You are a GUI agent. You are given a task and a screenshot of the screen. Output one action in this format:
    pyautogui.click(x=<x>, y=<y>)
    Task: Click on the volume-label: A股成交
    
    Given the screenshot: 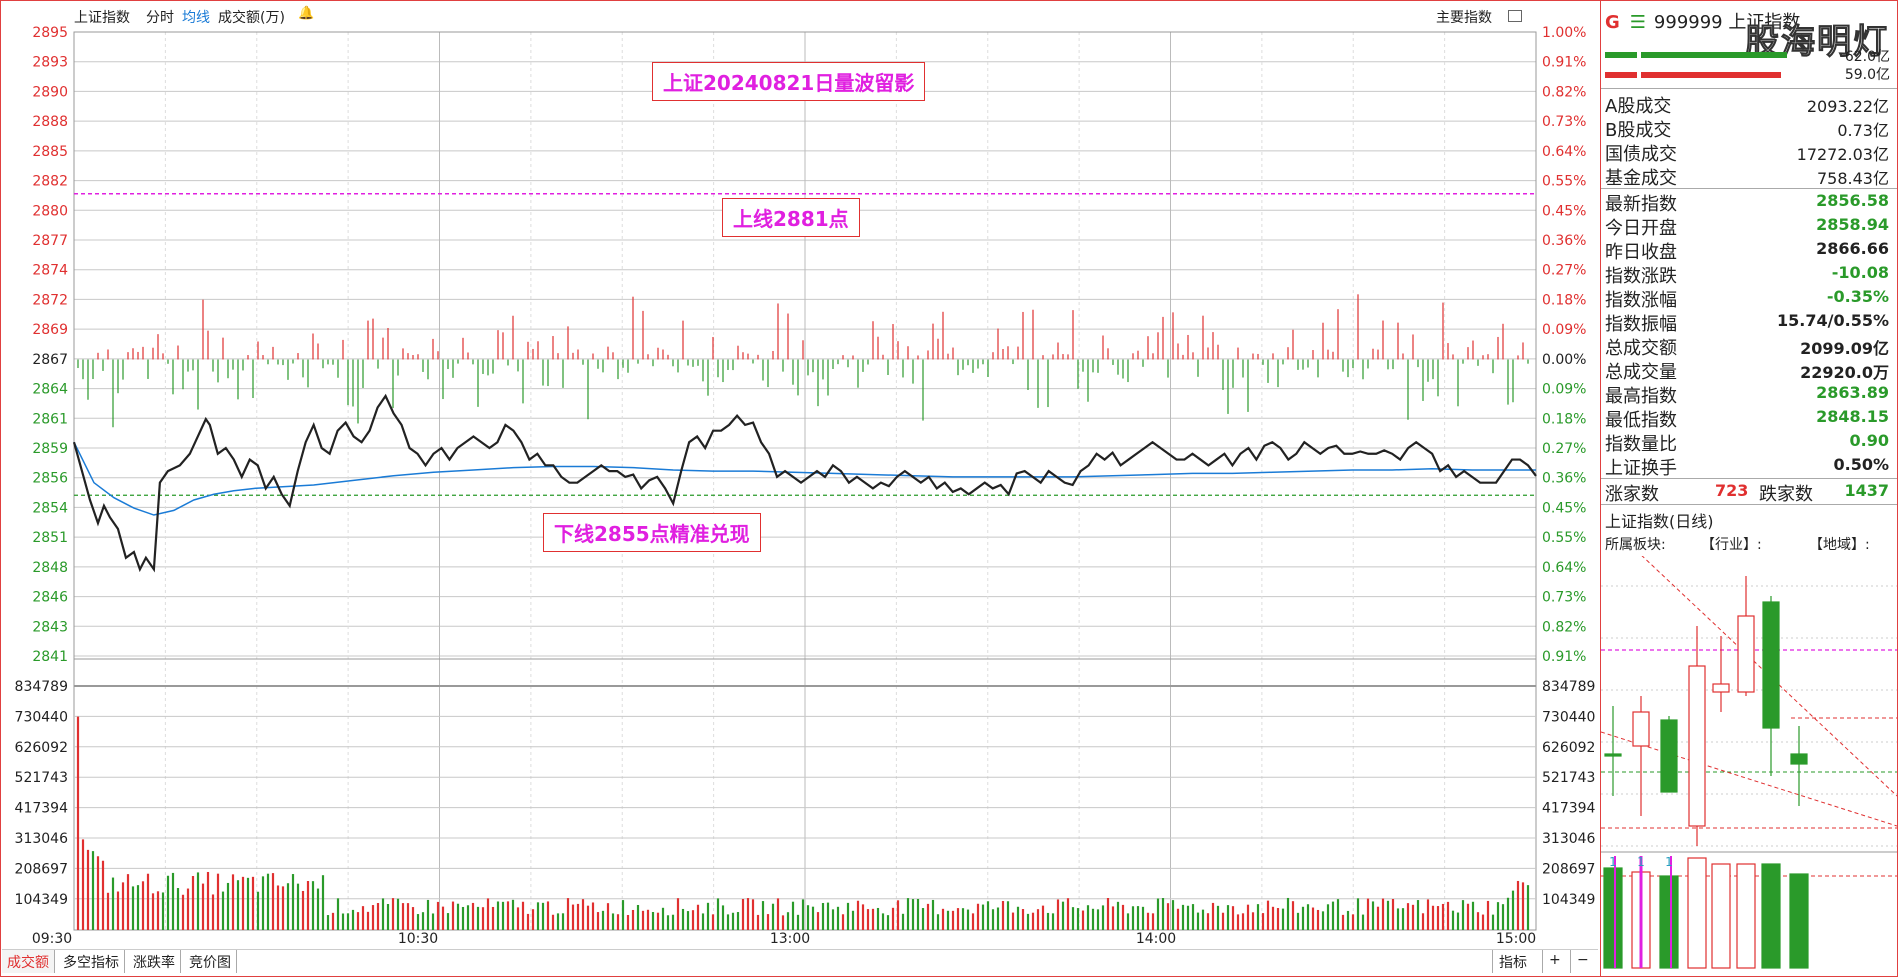 What is the action you would take?
    pyautogui.click(x=1638, y=106)
    